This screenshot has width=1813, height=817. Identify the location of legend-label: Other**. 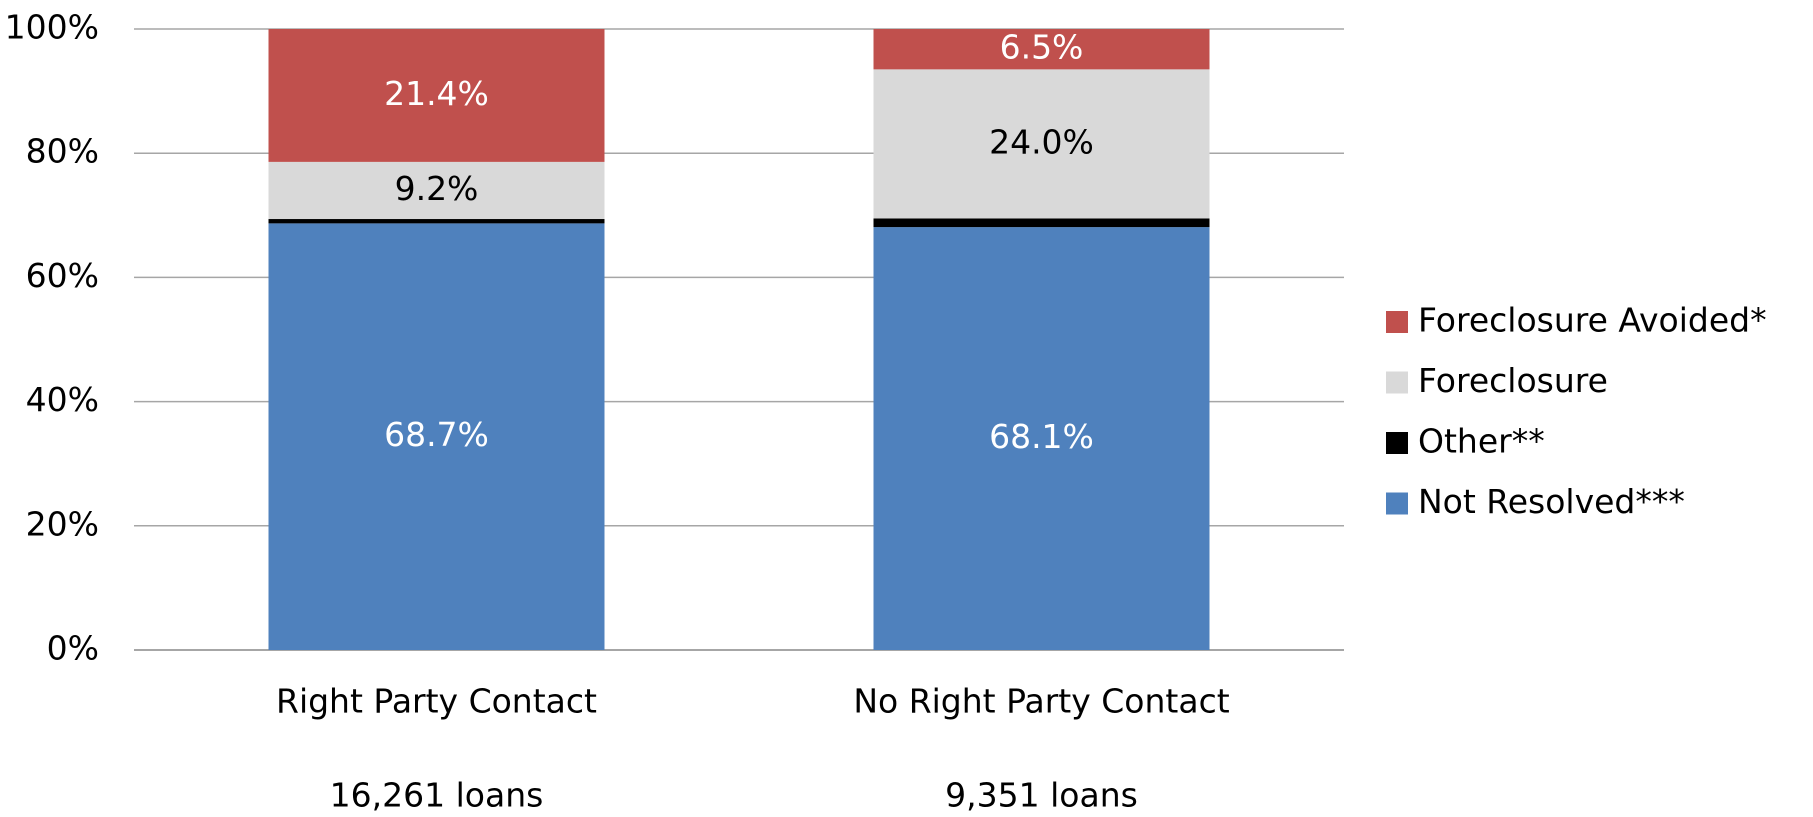
(1481, 441).